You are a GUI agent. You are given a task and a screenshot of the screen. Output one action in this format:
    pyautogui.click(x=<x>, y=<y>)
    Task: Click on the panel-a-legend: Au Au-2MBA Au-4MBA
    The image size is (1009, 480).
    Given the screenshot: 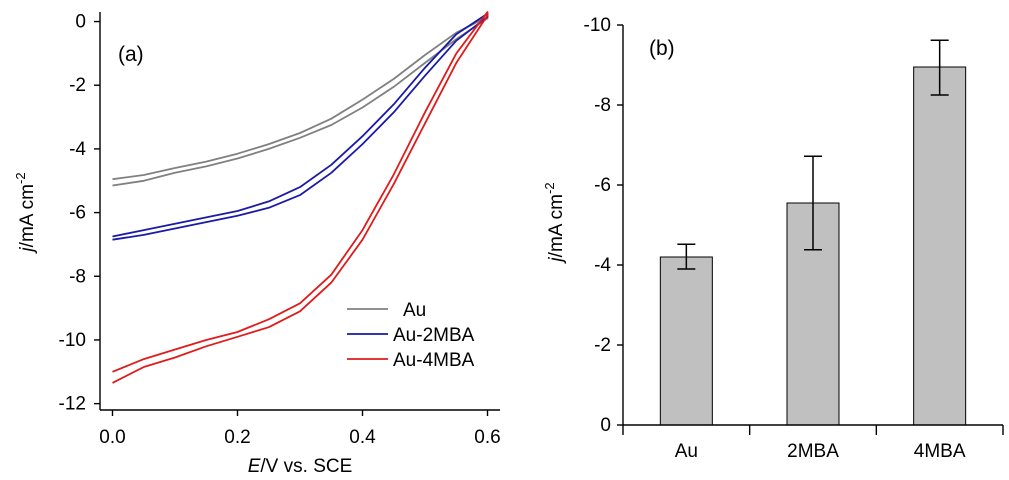 What is the action you would take?
    pyautogui.click(x=411, y=335)
    